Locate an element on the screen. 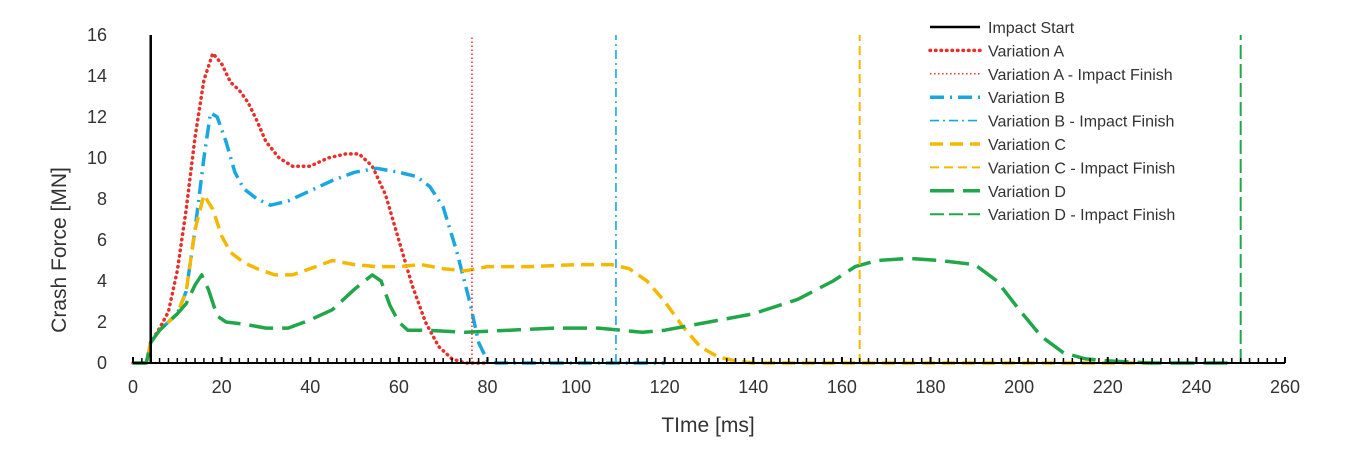  x-tick-label: 60 is located at coordinates (399, 387).